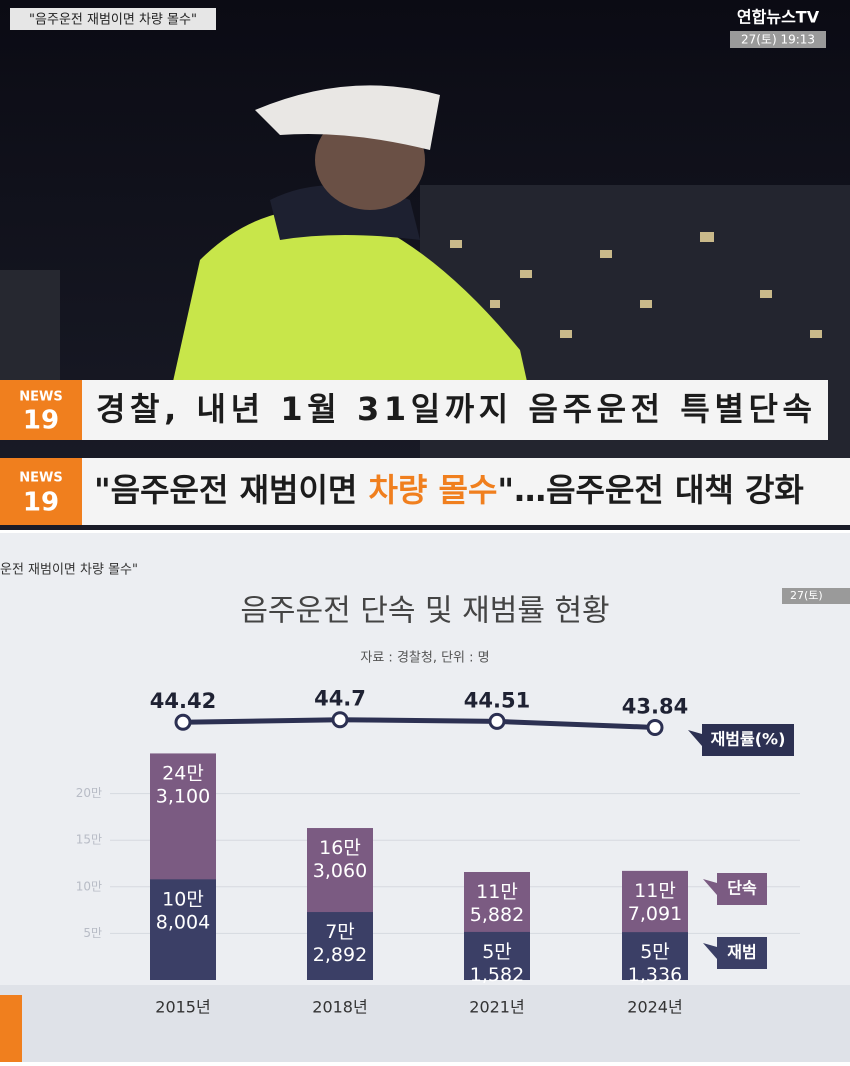  I want to click on cropped-badge, so click(11, 1028).